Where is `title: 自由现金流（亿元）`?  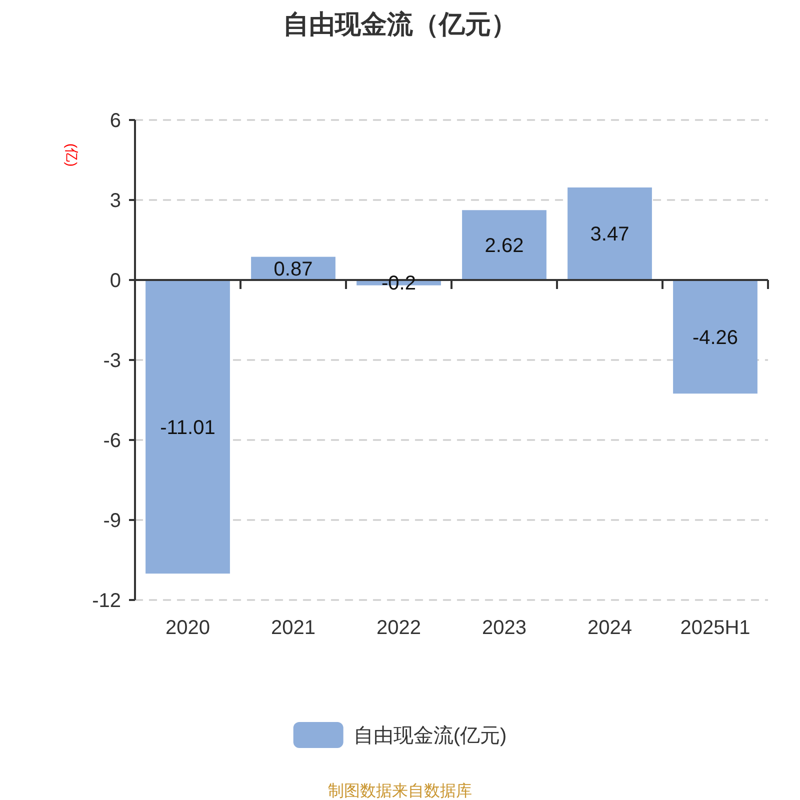
title: 自由现金流（亿元） is located at coordinates (400, 24).